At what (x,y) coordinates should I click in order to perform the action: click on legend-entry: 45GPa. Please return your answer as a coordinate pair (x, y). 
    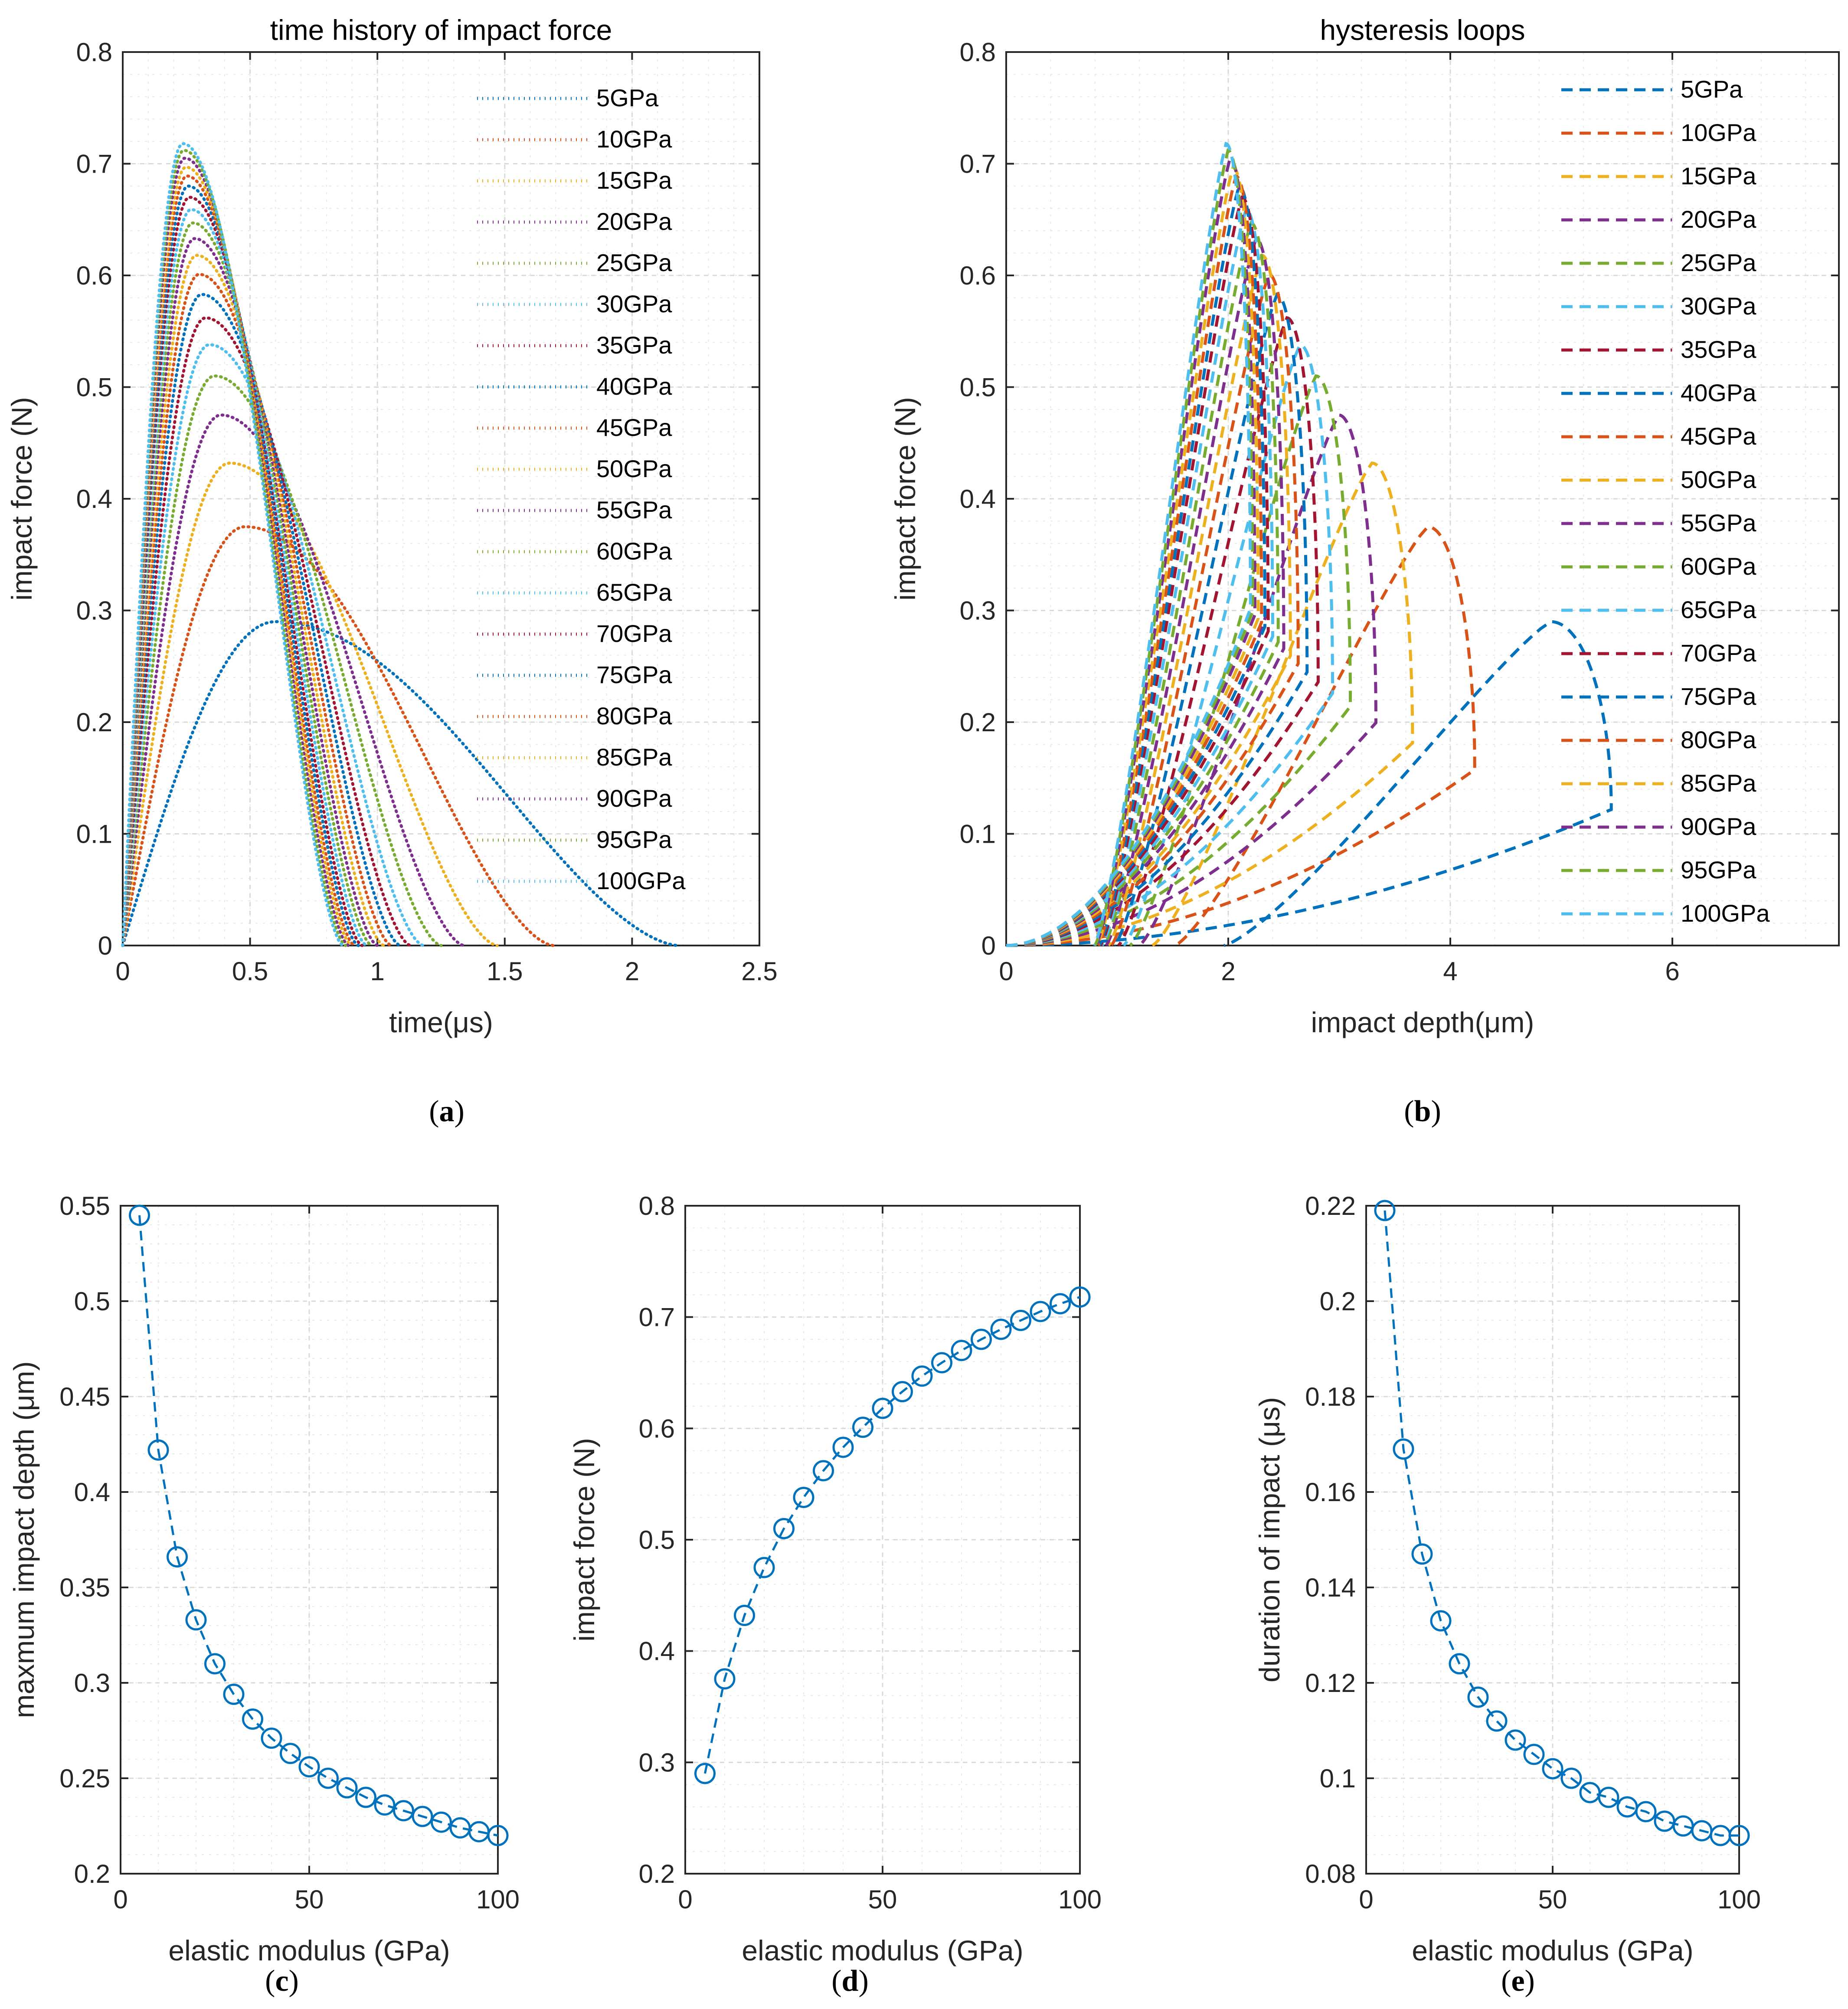
    Looking at the image, I should click on (634, 427).